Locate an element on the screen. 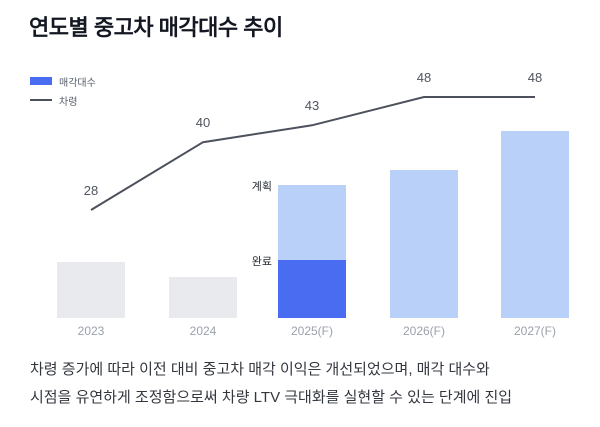  x-axis-label-2024: 2024 is located at coordinates (203, 331).